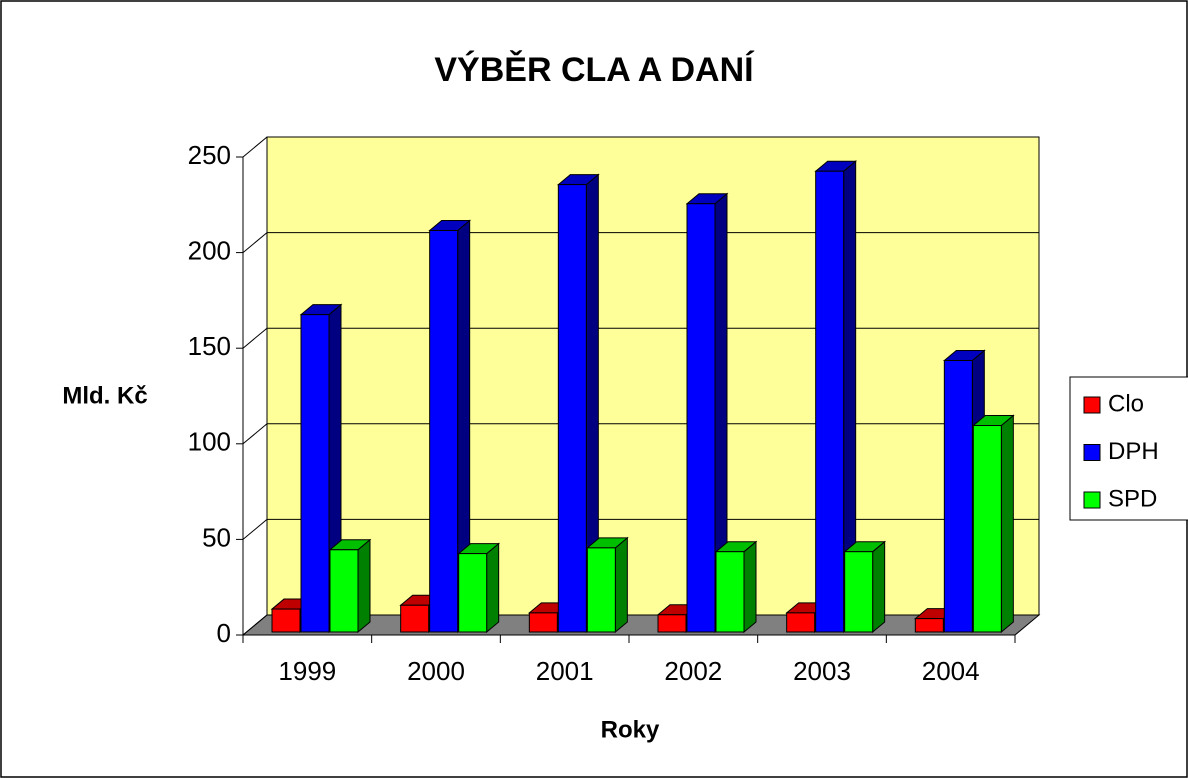  I want to click on x-tick-label: 2003, so click(822, 671).